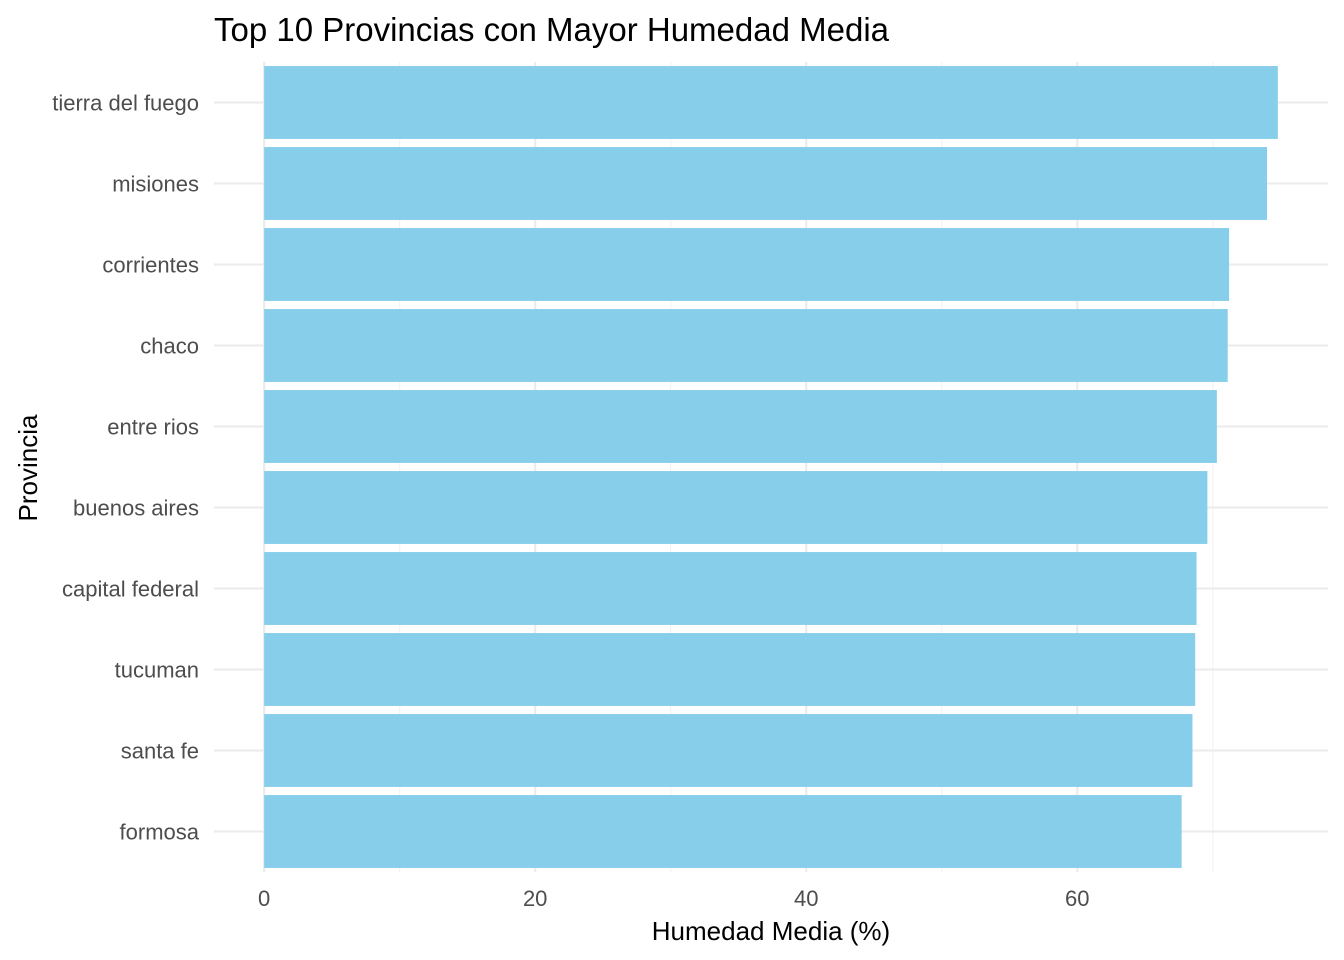  I want to click on y-tick-label: tierra del fuego, so click(125, 103).